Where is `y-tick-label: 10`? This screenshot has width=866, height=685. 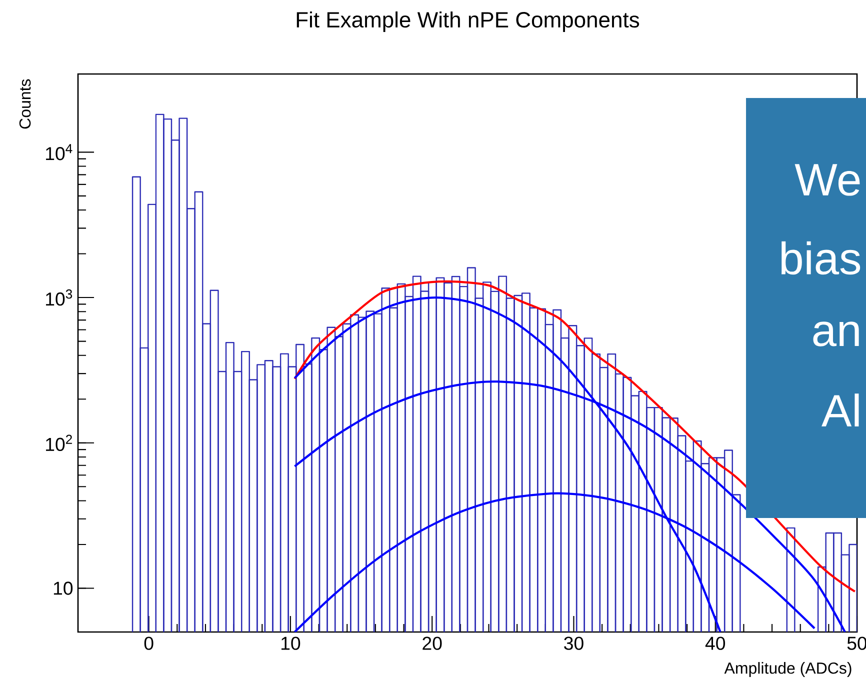
y-tick-label: 10 is located at coordinates (63, 588).